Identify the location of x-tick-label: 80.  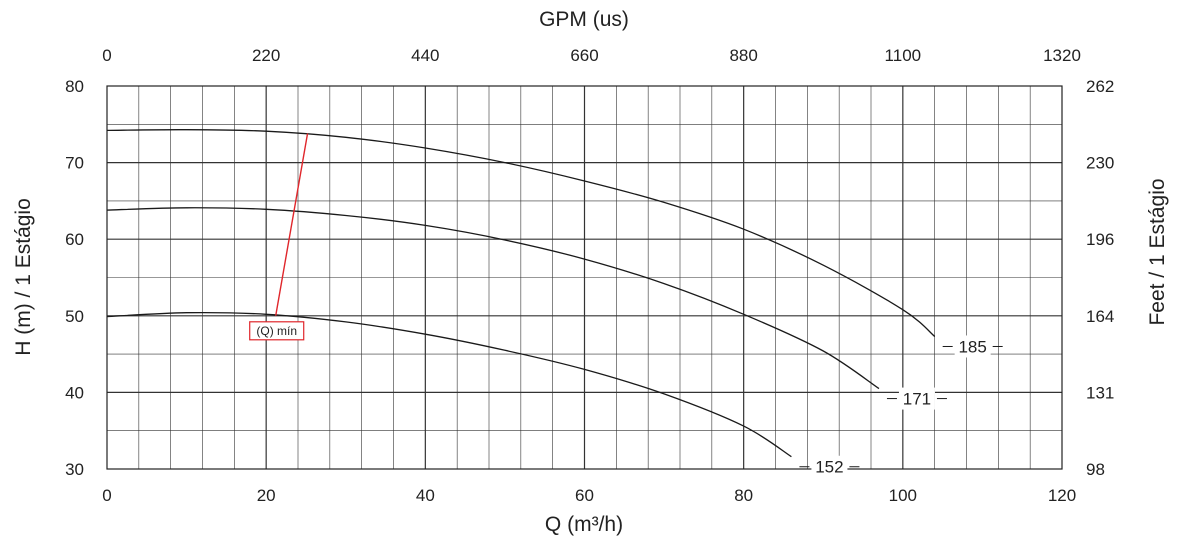
(743, 495).